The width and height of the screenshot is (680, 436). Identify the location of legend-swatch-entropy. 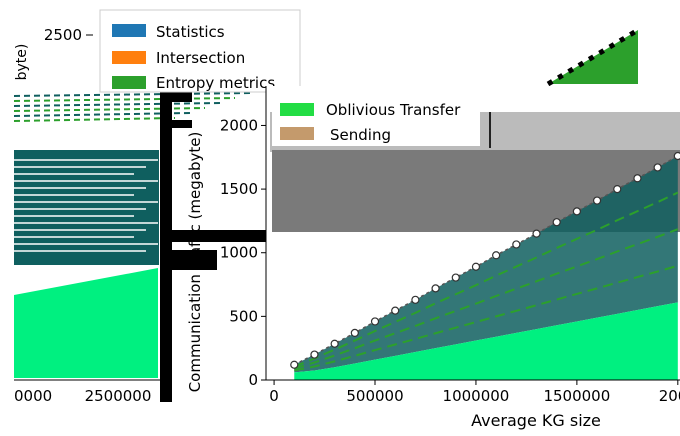
(129, 82).